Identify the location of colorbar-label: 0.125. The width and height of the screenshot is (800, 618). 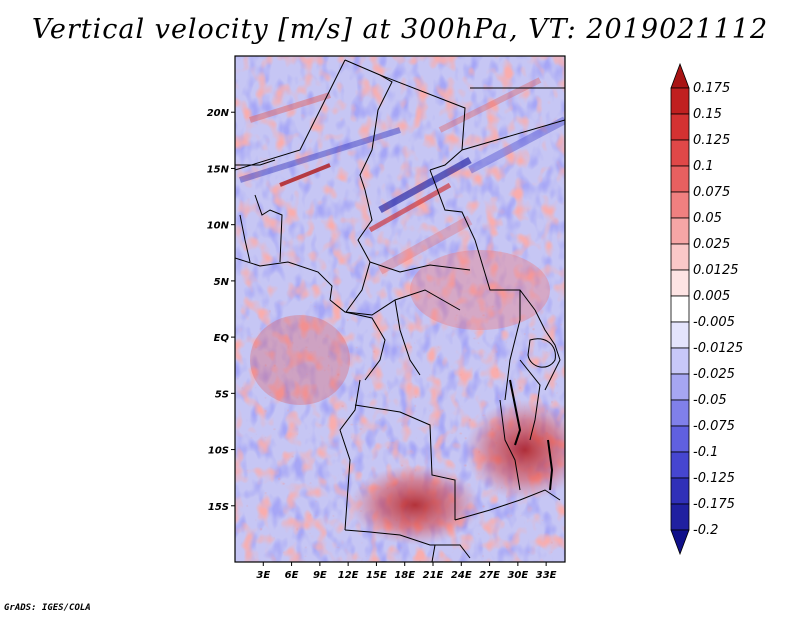
(711, 140).